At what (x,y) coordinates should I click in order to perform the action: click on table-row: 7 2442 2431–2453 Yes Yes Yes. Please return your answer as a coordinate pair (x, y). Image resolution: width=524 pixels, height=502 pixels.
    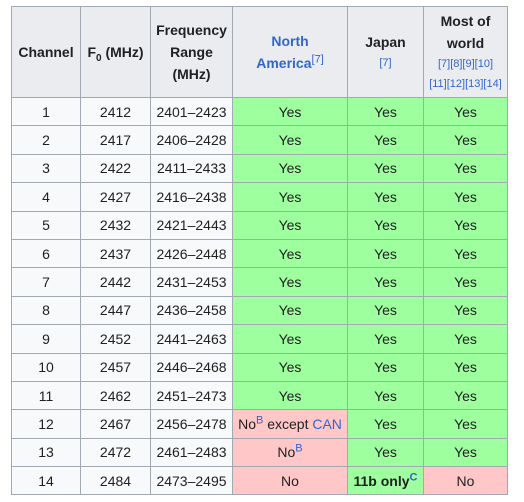
    Looking at the image, I should click on (259, 282).